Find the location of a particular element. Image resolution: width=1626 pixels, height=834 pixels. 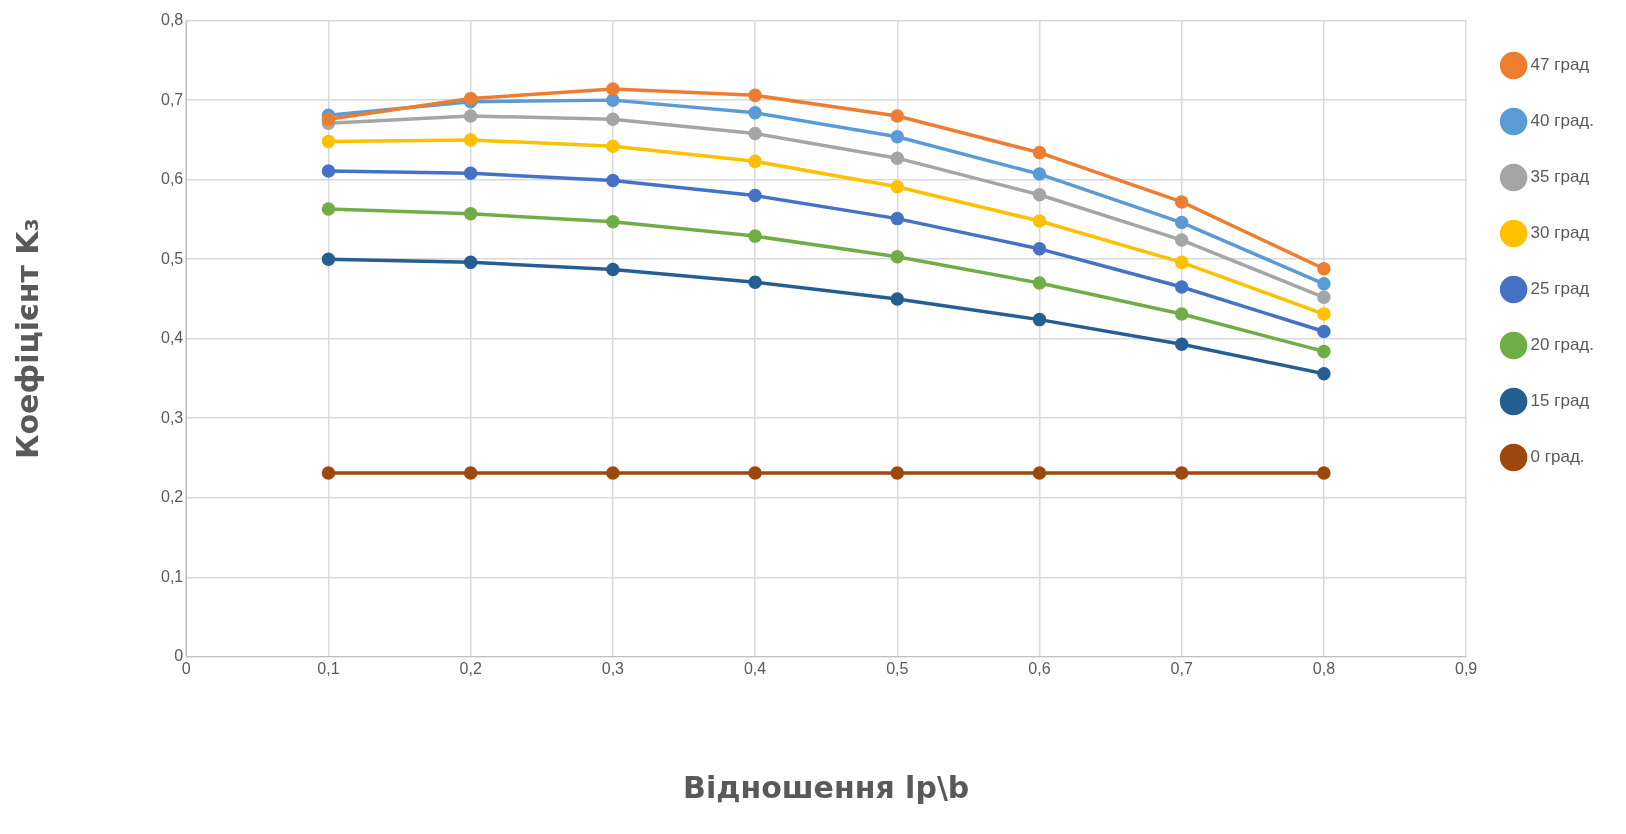

x-tick-label: 0,7 is located at coordinates (1181, 668).